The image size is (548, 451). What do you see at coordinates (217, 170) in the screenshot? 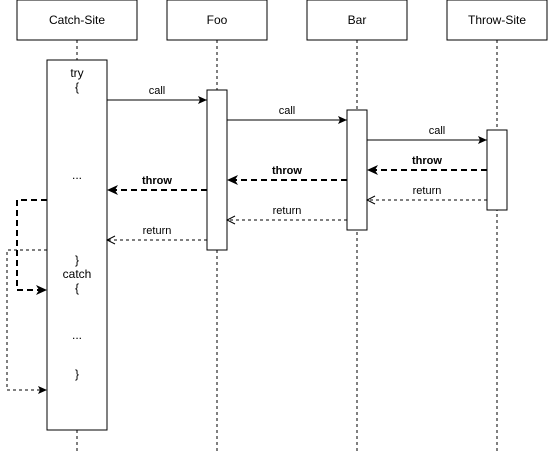
I see `activation-foo` at bounding box center [217, 170].